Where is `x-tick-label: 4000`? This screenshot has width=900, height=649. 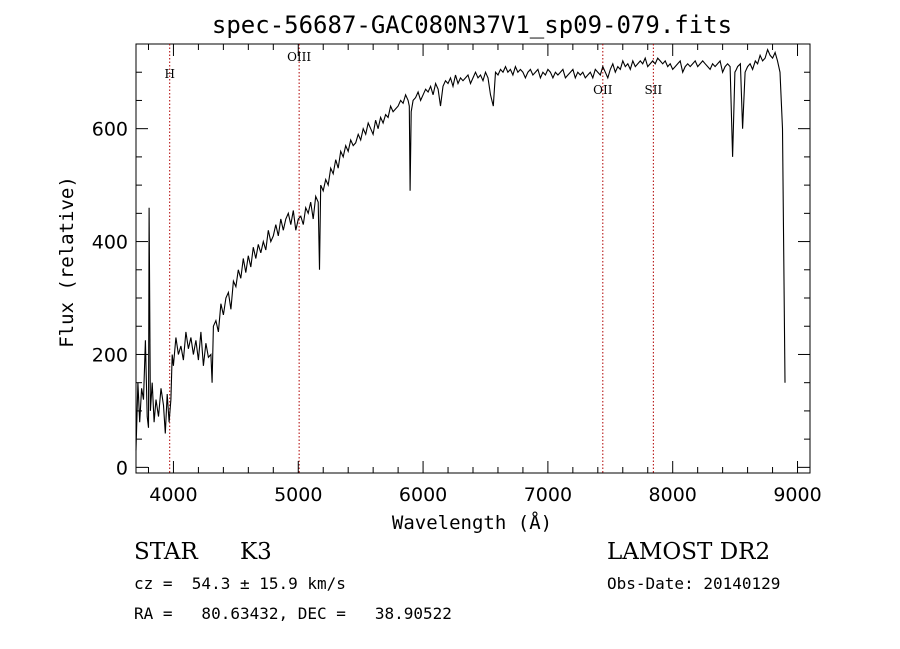 x-tick-label: 4000 is located at coordinates (173, 495).